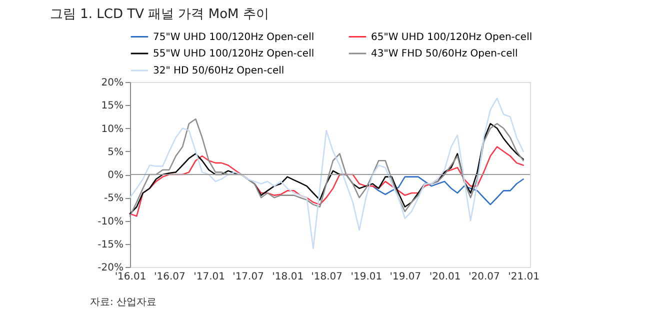  Describe the element at coordinates (112, 106) in the screenshot. I see `y-tick-label: 15%` at that location.